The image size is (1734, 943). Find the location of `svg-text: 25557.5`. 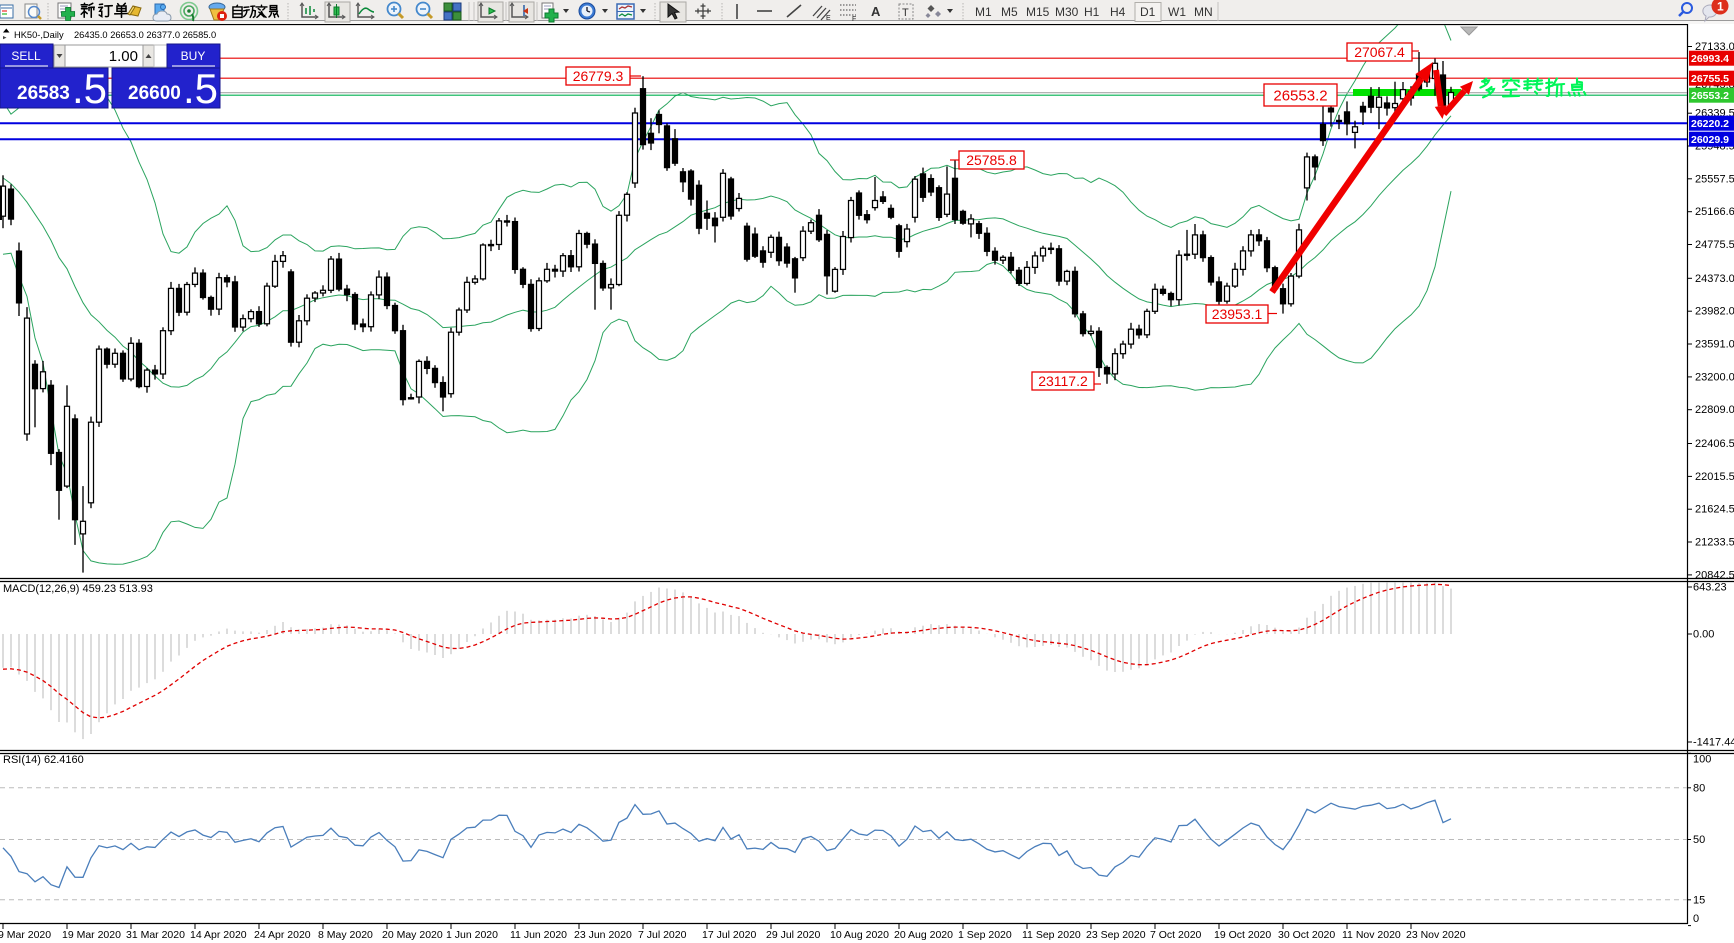

svg-text: 25557.5 is located at coordinates (1714, 179).